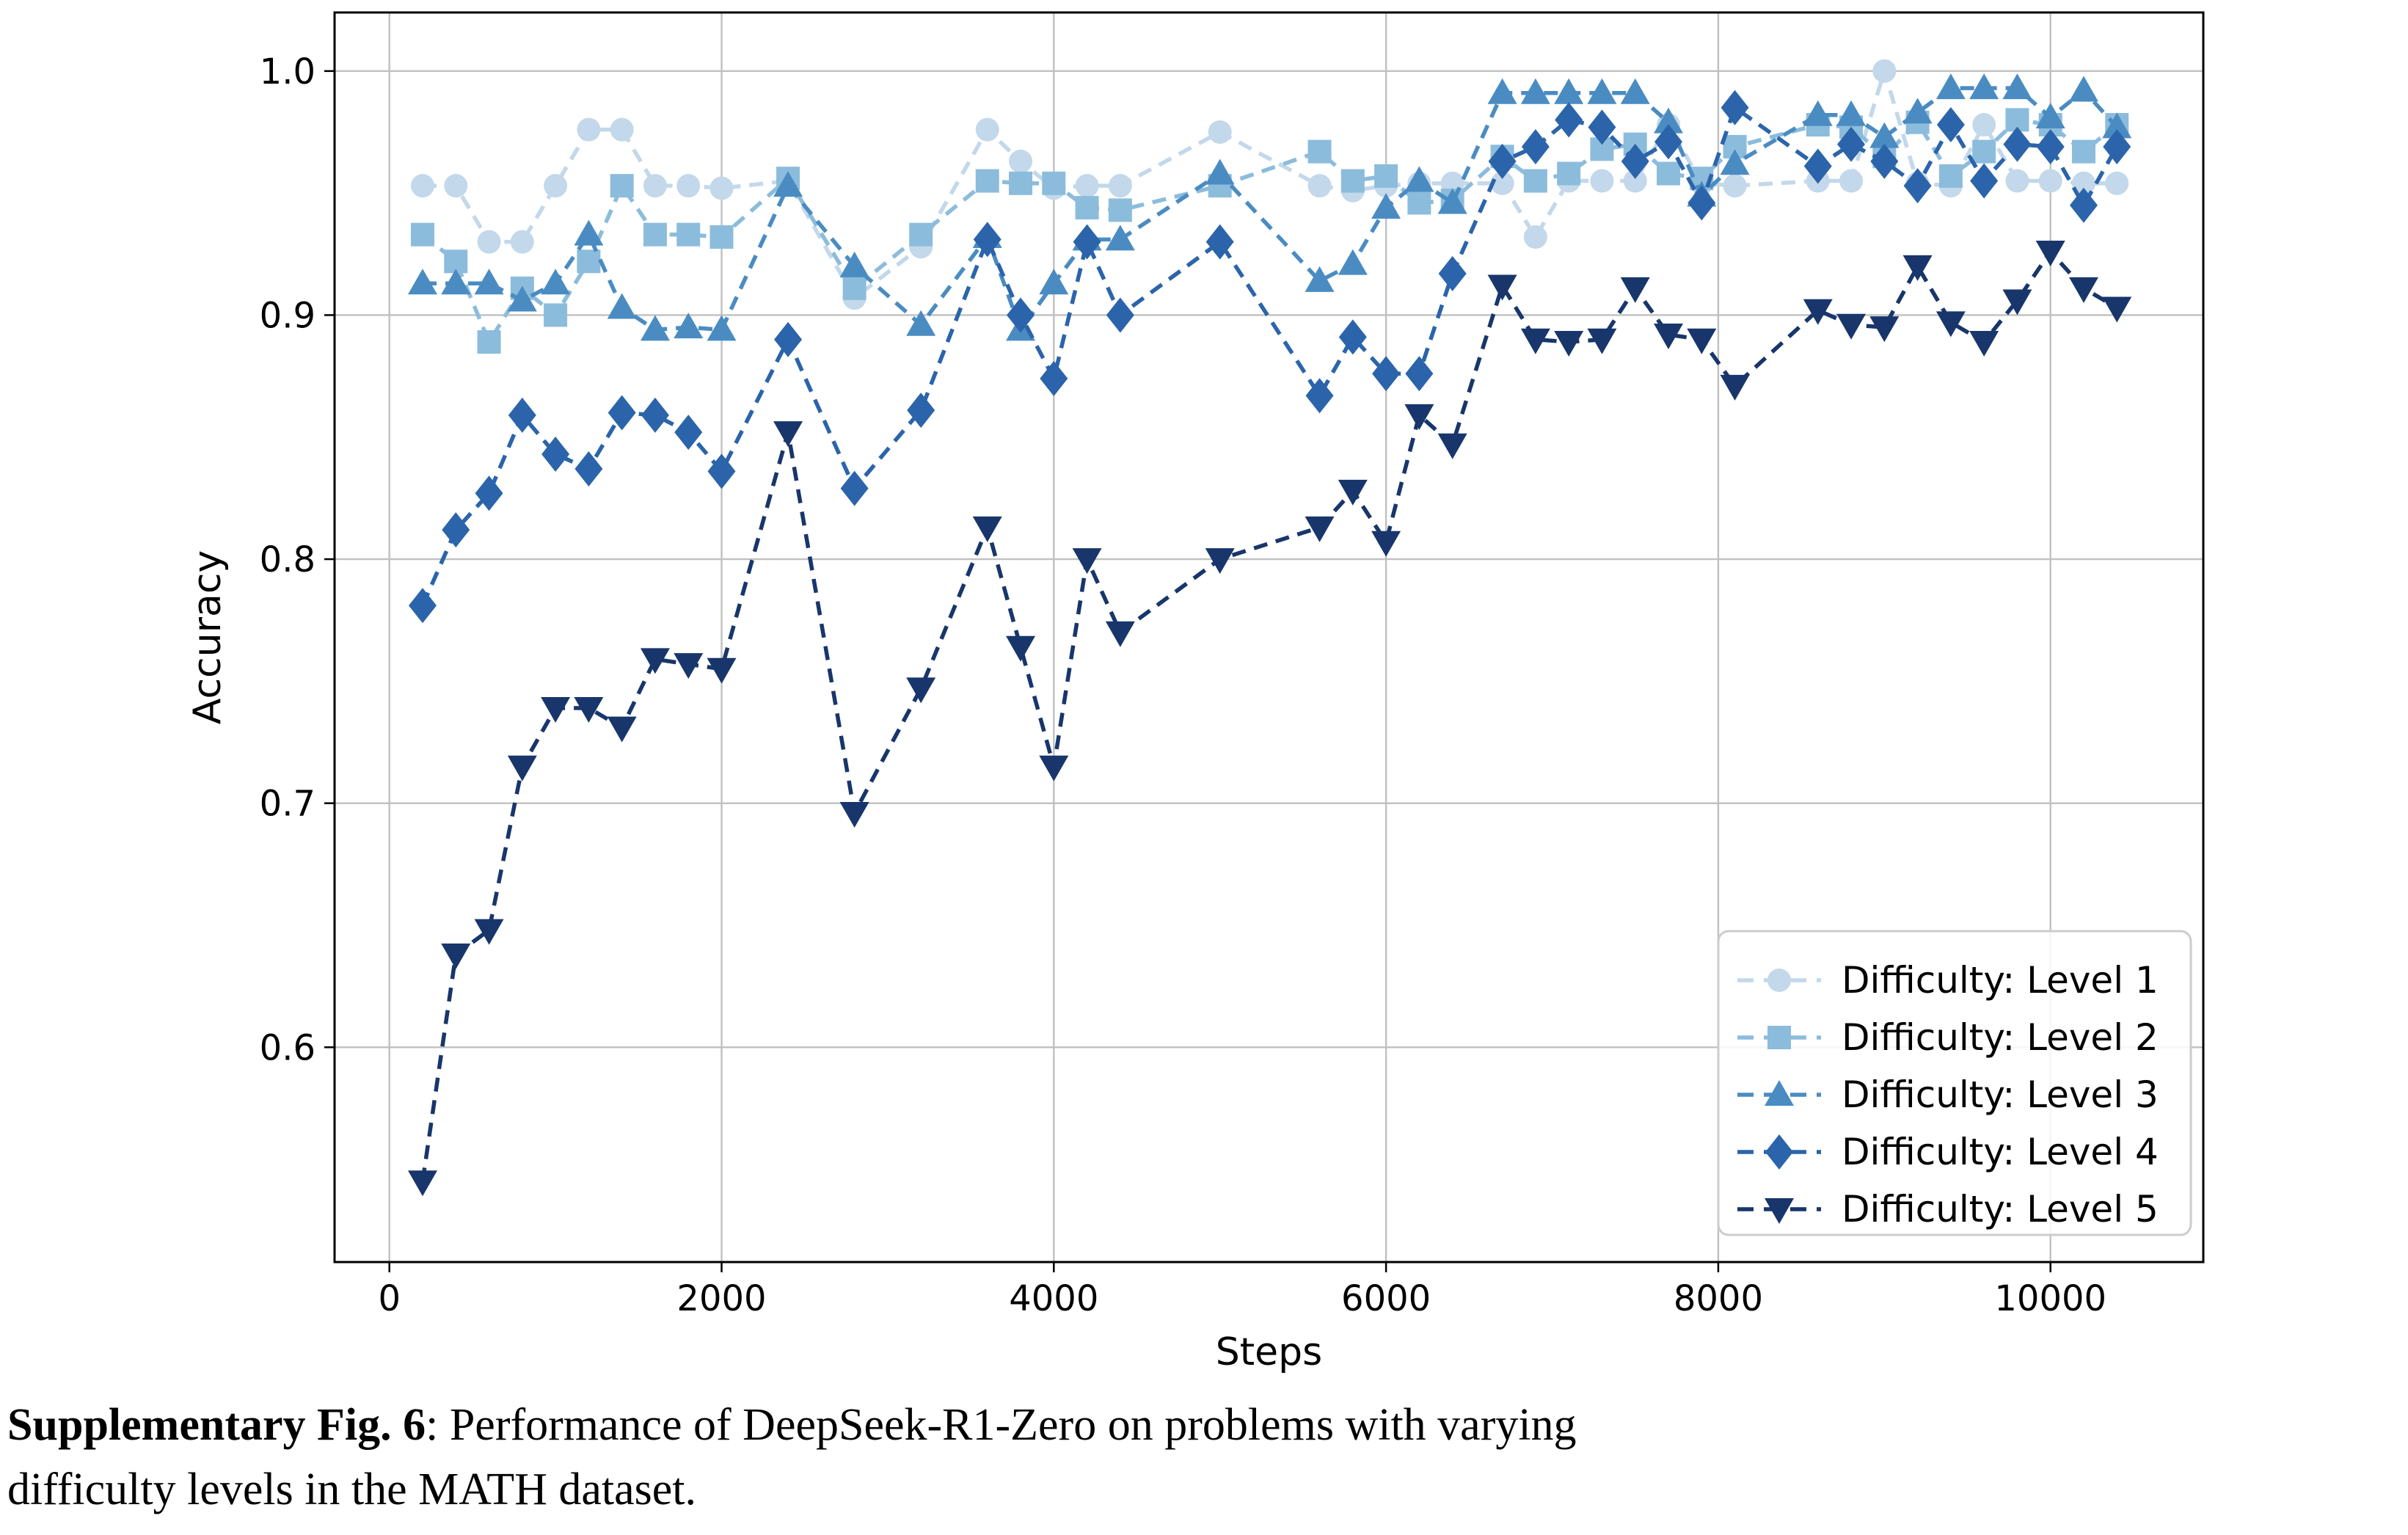 This screenshot has height=1535, width=2408. I want to click on caption-text-line2: difficulty levels in the MATH dataset., so click(351, 1490).